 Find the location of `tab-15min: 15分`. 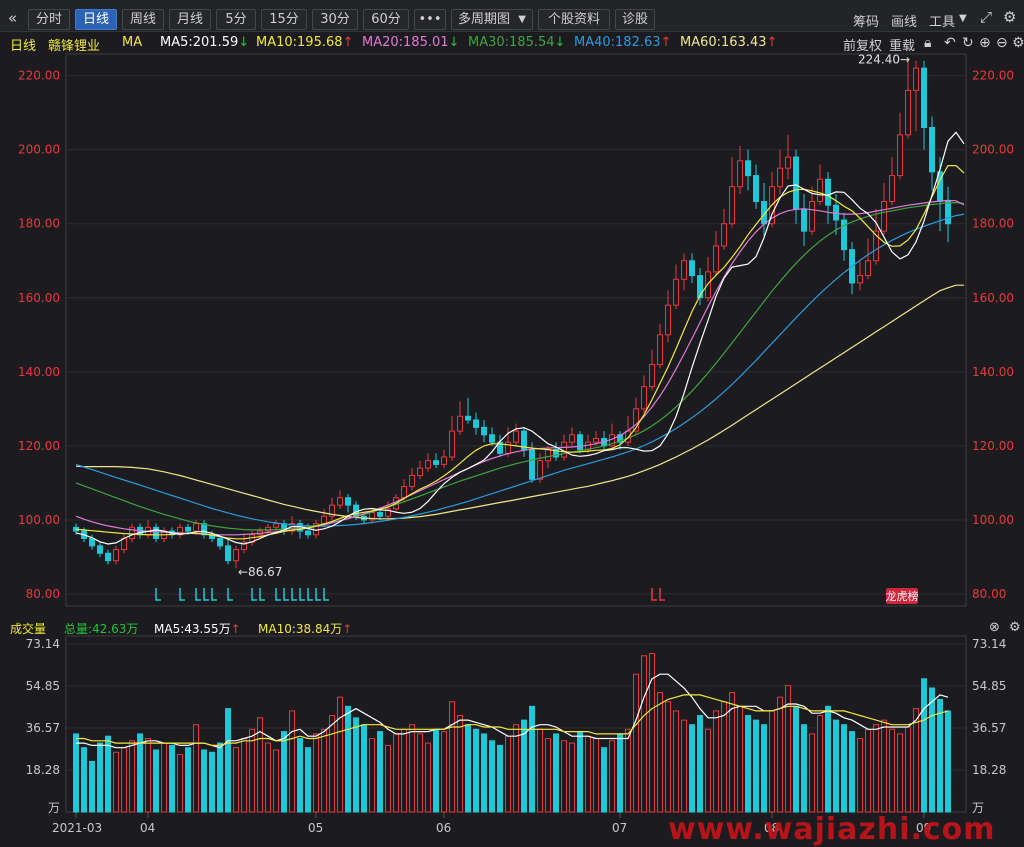

tab-15min: 15分 is located at coordinates (284, 19).